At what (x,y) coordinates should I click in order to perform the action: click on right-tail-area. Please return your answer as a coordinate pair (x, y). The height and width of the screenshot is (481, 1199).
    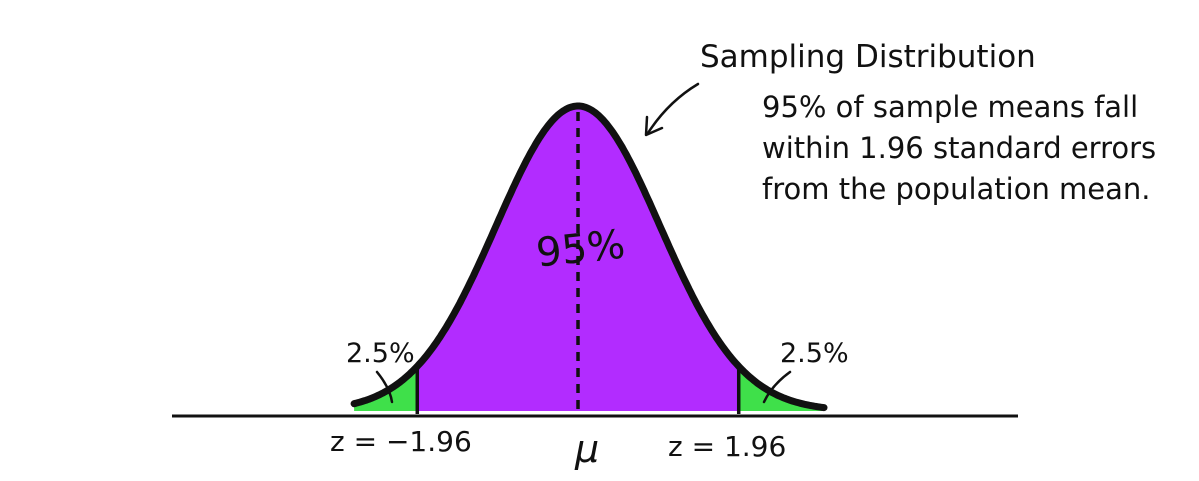
    Looking at the image, I should click on (781, 388).